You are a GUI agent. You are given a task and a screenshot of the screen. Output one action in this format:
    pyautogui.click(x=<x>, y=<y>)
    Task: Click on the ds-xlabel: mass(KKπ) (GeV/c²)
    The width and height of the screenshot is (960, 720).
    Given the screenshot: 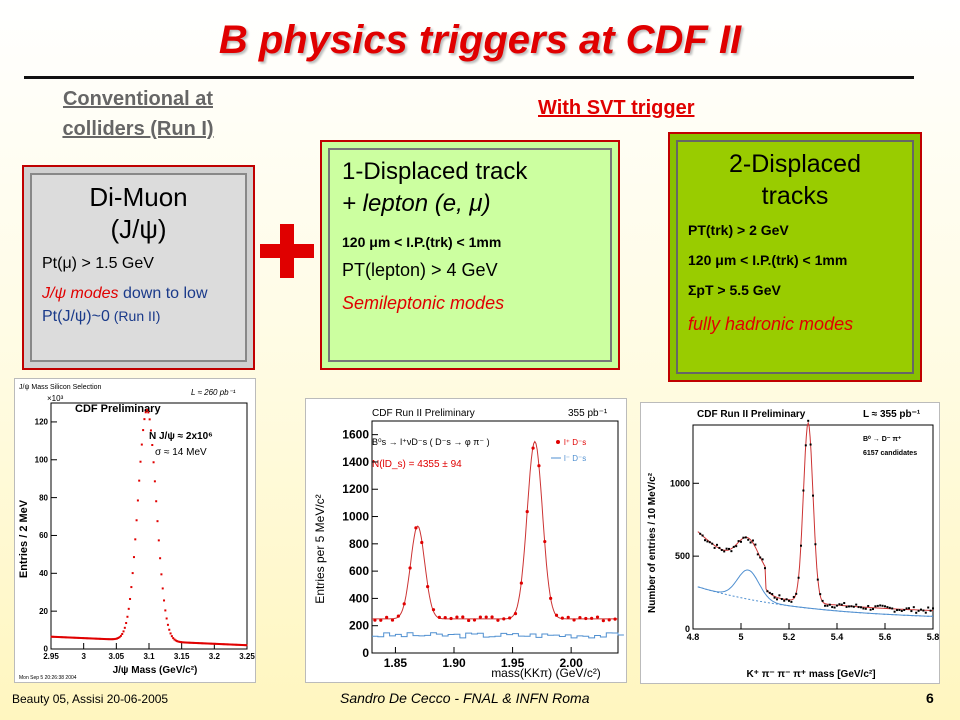 What is the action you would take?
    pyautogui.click(x=546, y=673)
    